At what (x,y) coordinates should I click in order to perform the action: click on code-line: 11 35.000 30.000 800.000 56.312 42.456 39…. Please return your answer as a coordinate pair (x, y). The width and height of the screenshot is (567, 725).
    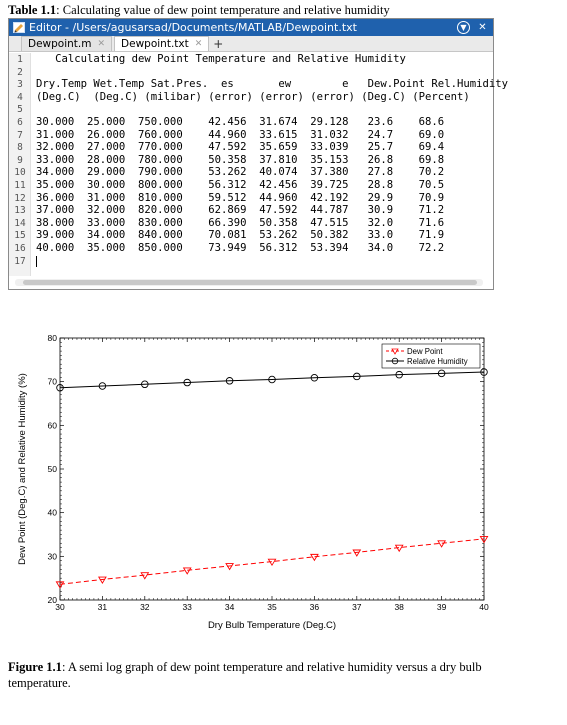
    Looking at the image, I should click on (226, 185).